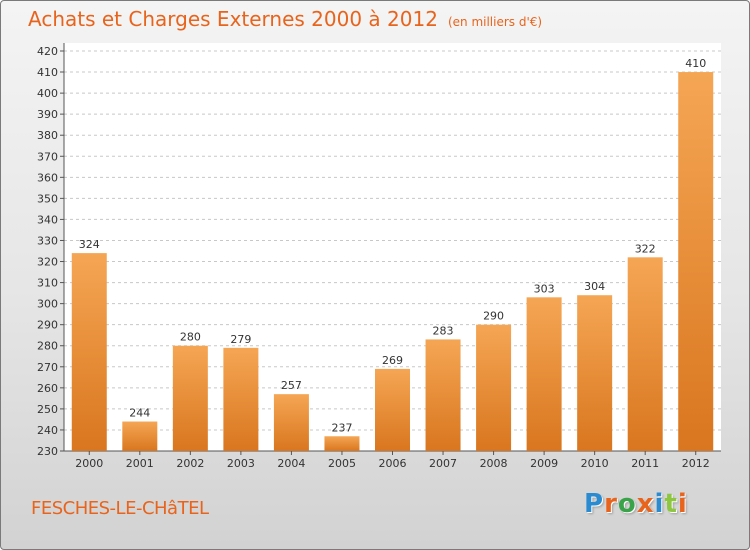 Image resolution: width=750 pixels, height=550 pixels. I want to click on title-text: Achats et Charges Externes 2000 à 2012, so click(233, 19).